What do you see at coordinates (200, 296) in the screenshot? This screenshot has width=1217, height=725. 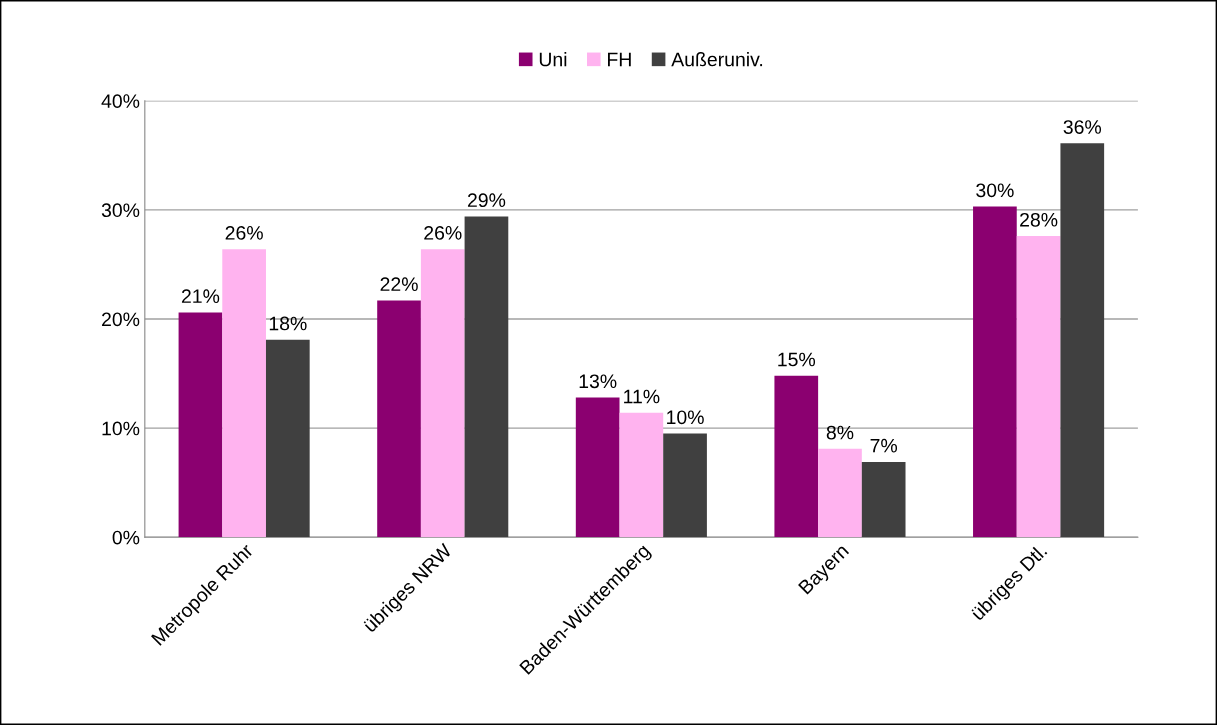 I see `data-label: 21%` at bounding box center [200, 296].